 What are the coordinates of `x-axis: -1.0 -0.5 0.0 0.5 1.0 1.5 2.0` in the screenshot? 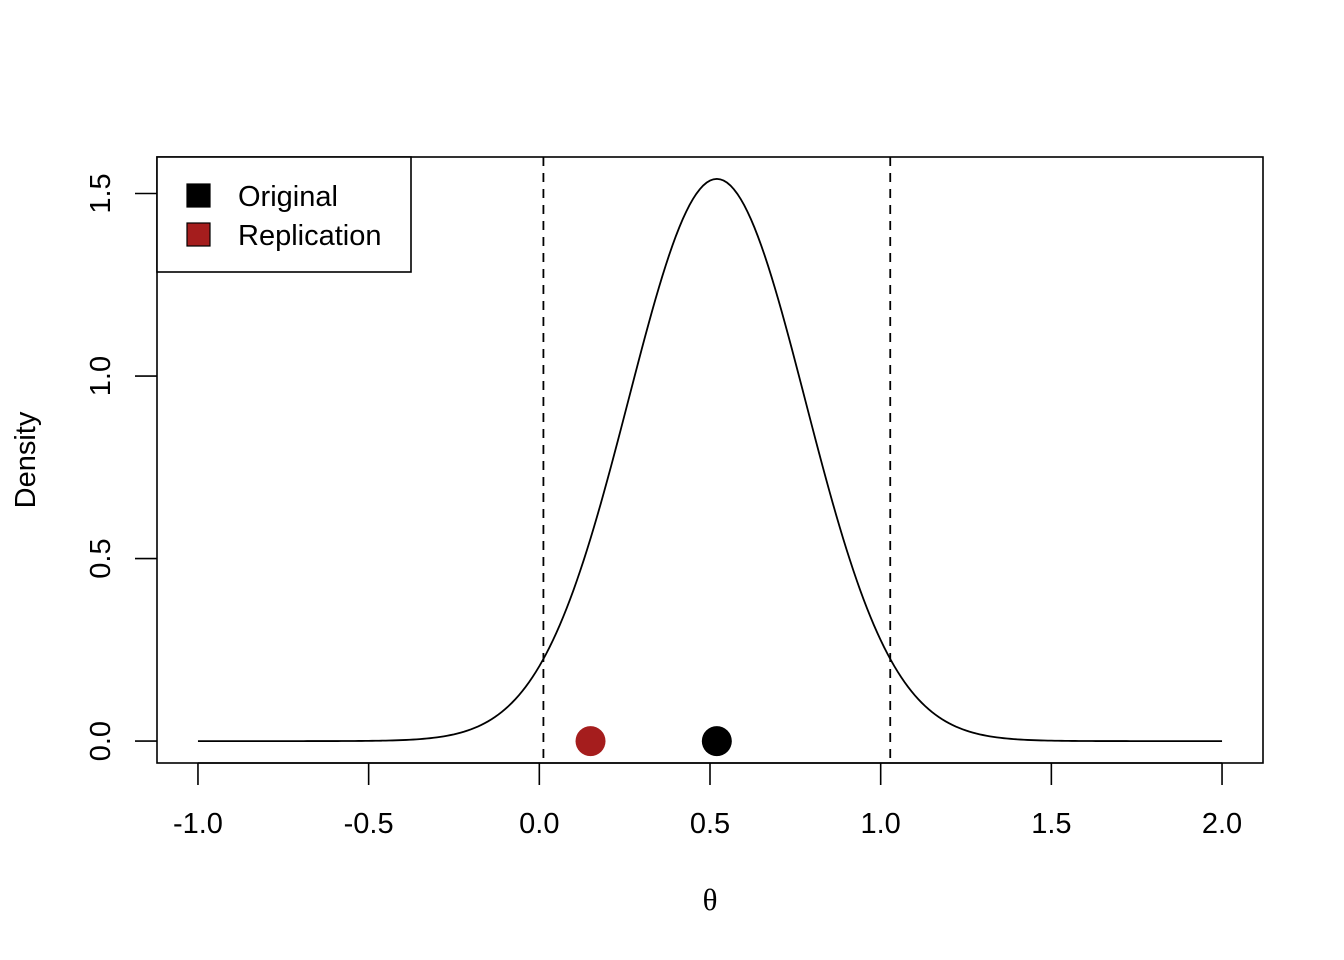 It's located at (707, 801).